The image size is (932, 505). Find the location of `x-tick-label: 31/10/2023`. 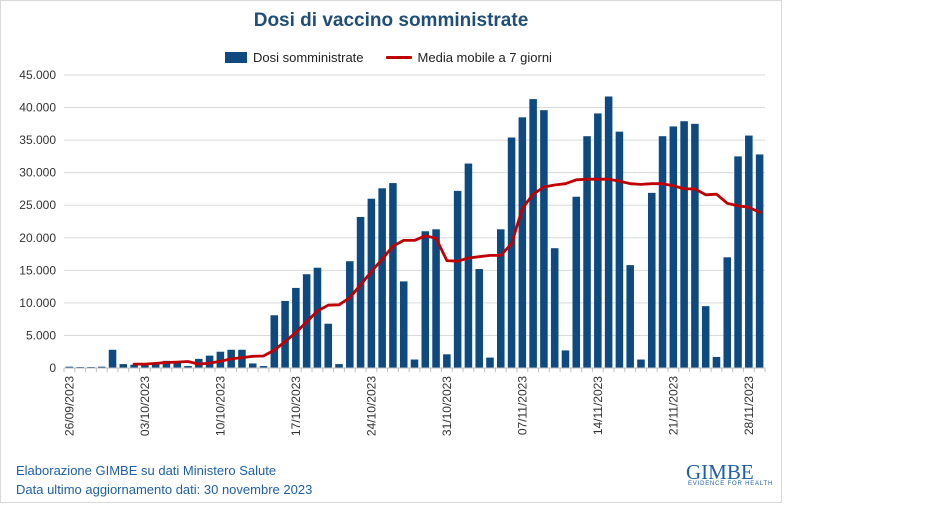

x-tick-label: 31/10/2023 is located at coordinates (447, 406).